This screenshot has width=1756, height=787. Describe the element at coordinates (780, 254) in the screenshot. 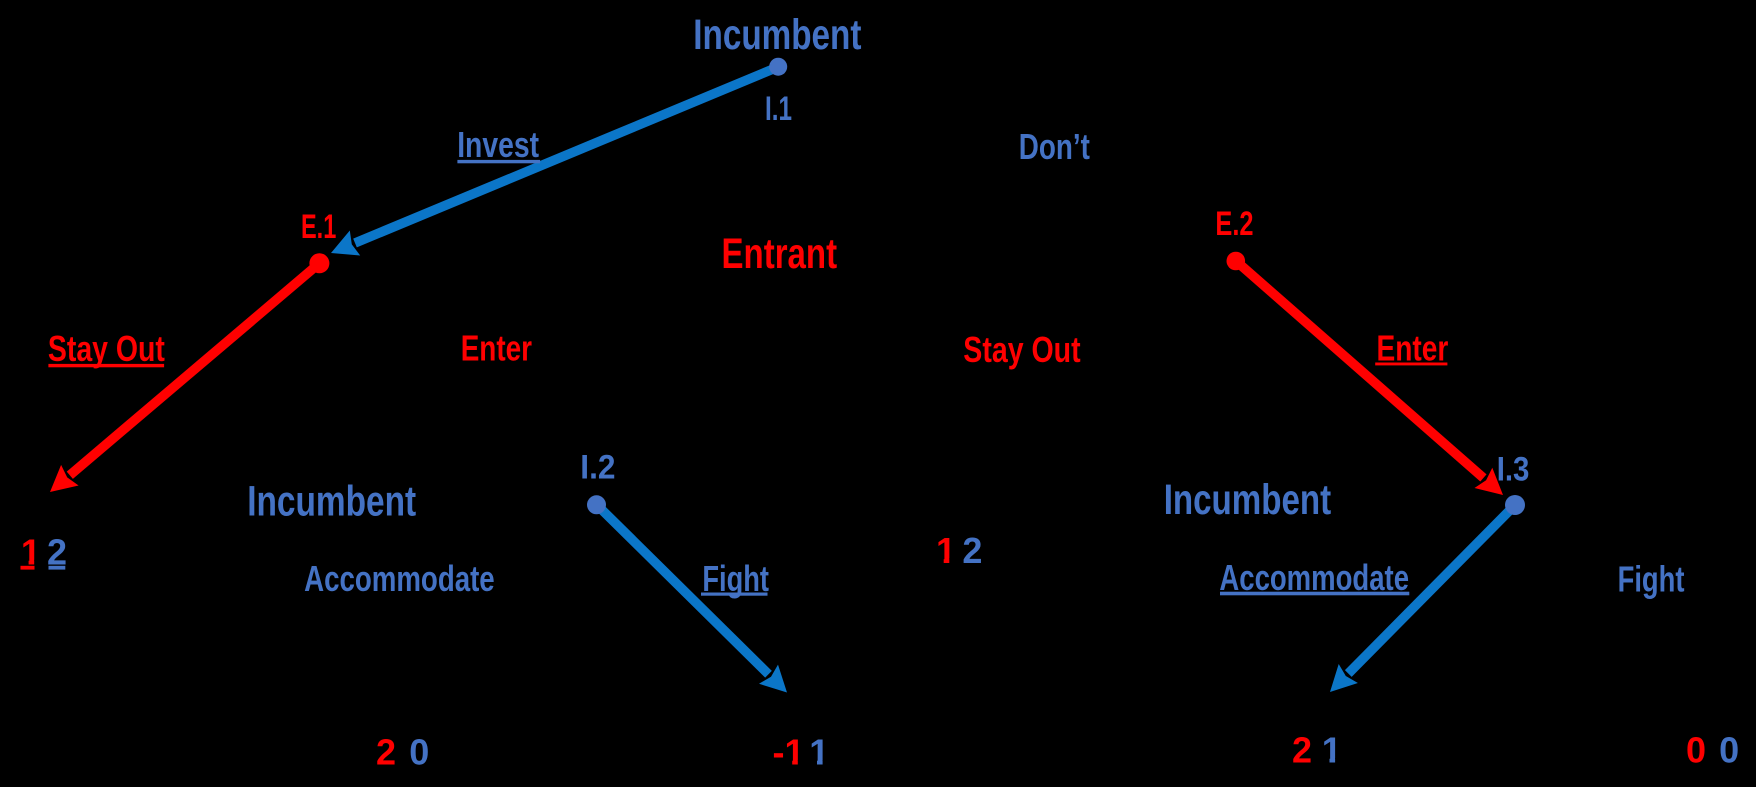

I see `svg-text: Entrant` at that location.